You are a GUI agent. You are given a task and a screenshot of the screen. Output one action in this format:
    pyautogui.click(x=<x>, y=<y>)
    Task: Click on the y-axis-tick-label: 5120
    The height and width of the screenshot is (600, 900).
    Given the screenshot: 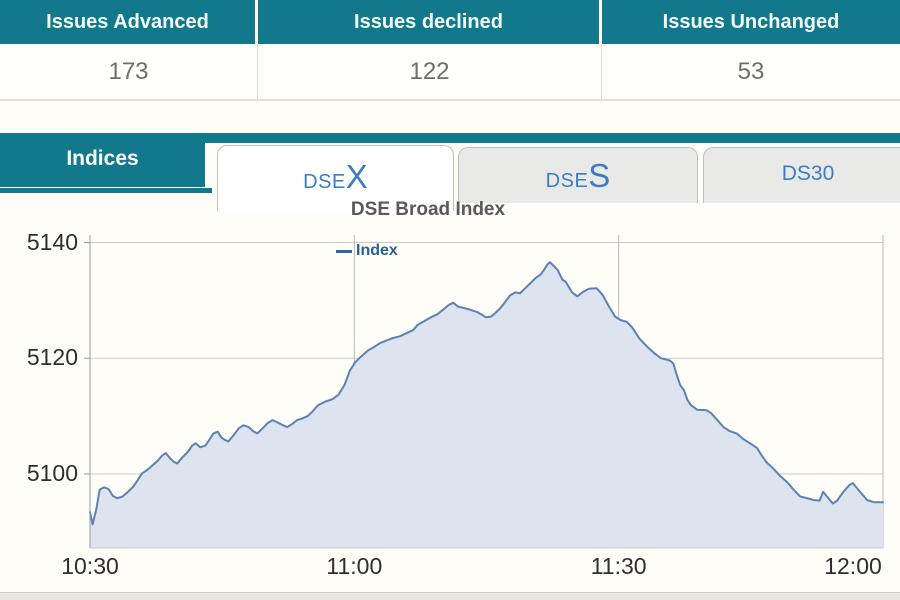 What is the action you would take?
    pyautogui.click(x=52, y=357)
    